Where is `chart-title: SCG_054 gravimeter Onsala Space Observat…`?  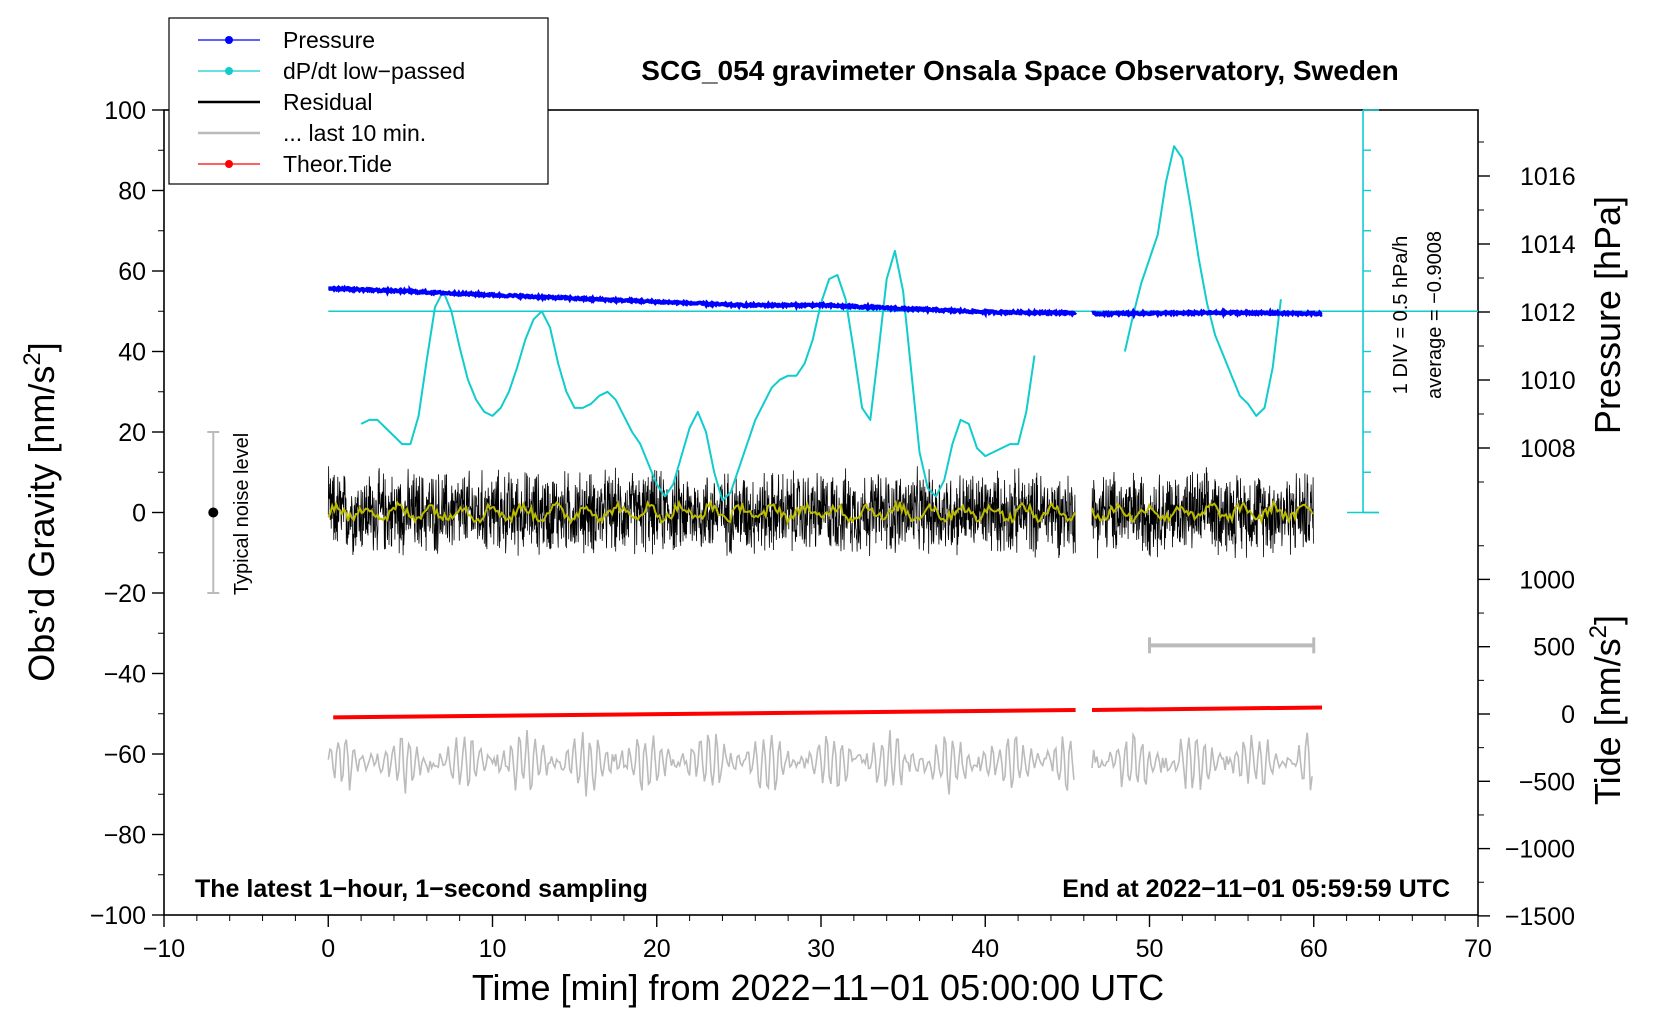 chart-title: SCG_054 gravimeter Onsala Space Observat… is located at coordinates (1019, 70).